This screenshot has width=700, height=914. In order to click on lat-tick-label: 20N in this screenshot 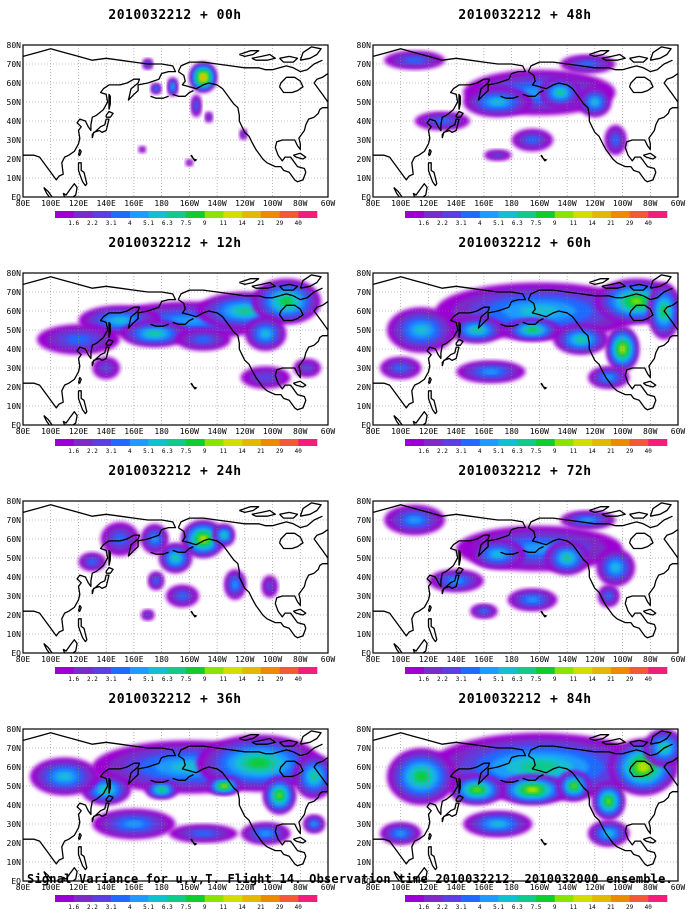, I will do `click(364, 615)`.